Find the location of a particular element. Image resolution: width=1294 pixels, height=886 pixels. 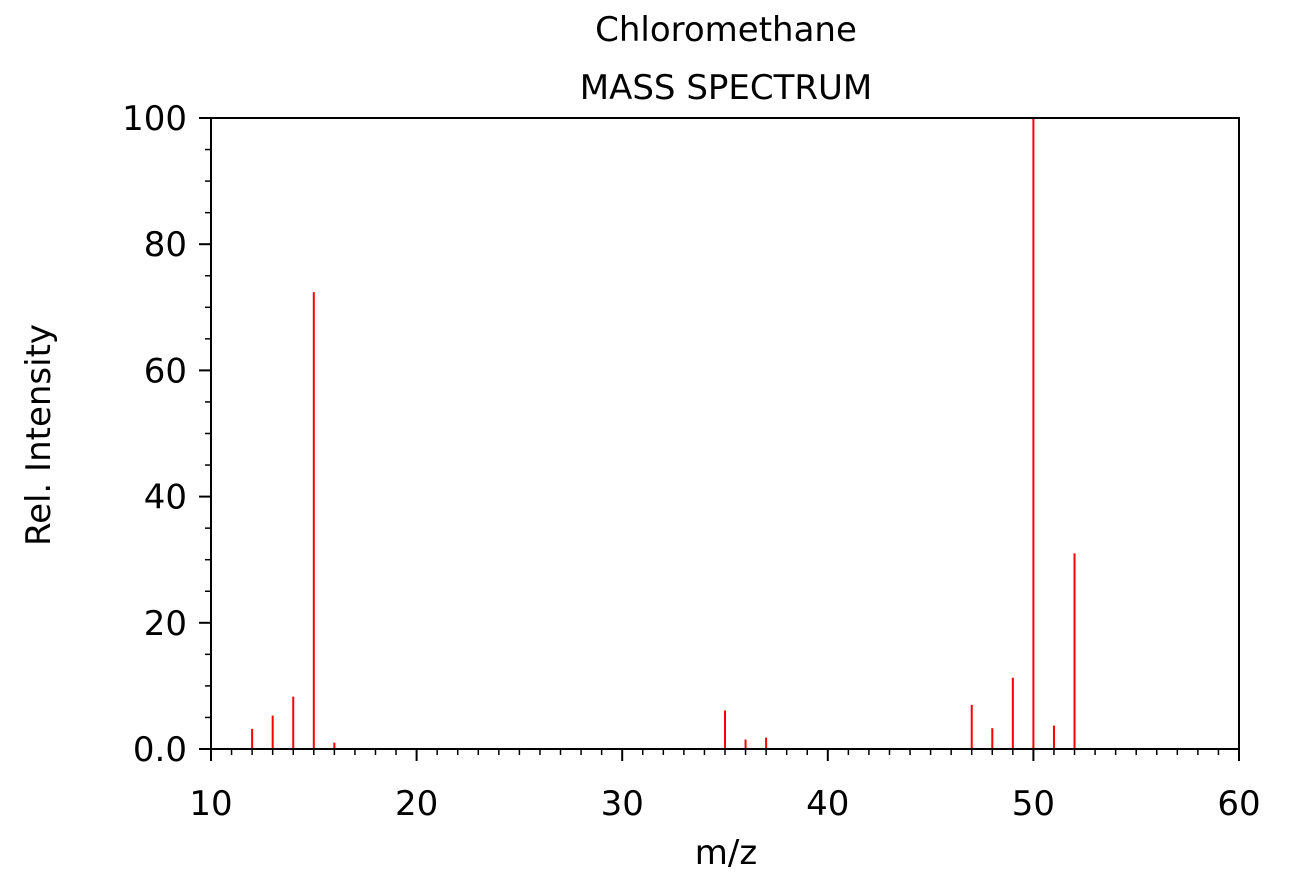

y-tick-label: 100 is located at coordinates (154, 119).